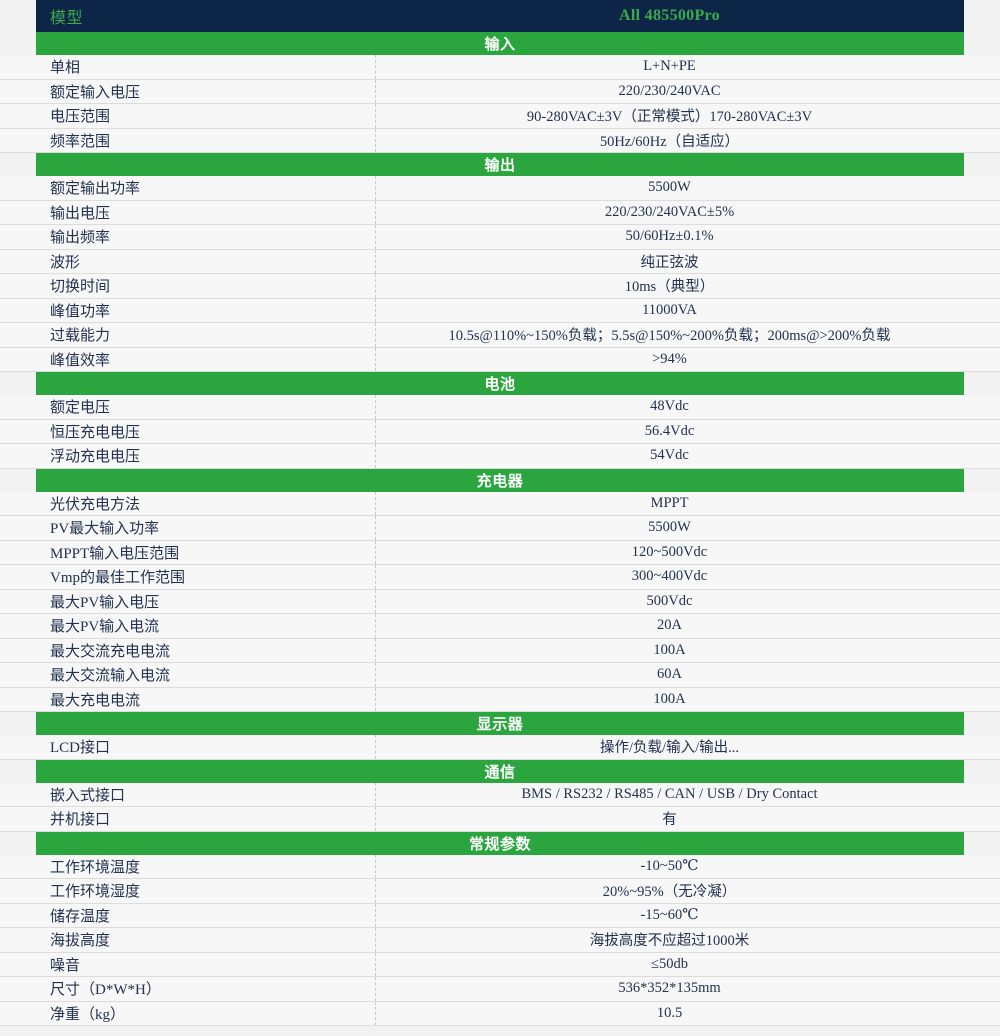 The image size is (1000, 1036). I want to click on section-header: 充电器, so click(500, 480).